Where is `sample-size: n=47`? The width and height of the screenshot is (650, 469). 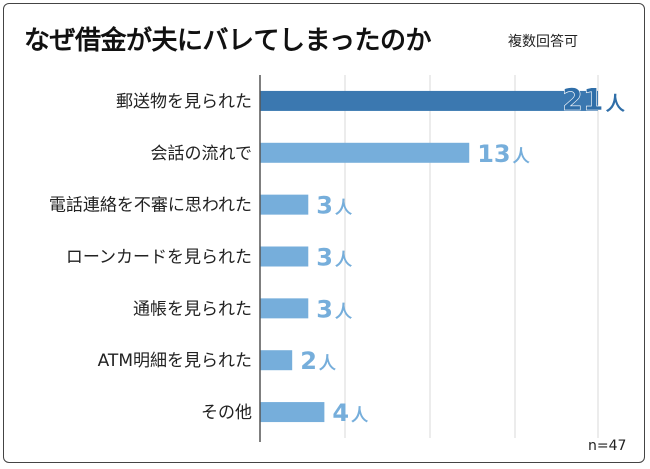
sample-size: n=47 is located at coordinates (607, 446).